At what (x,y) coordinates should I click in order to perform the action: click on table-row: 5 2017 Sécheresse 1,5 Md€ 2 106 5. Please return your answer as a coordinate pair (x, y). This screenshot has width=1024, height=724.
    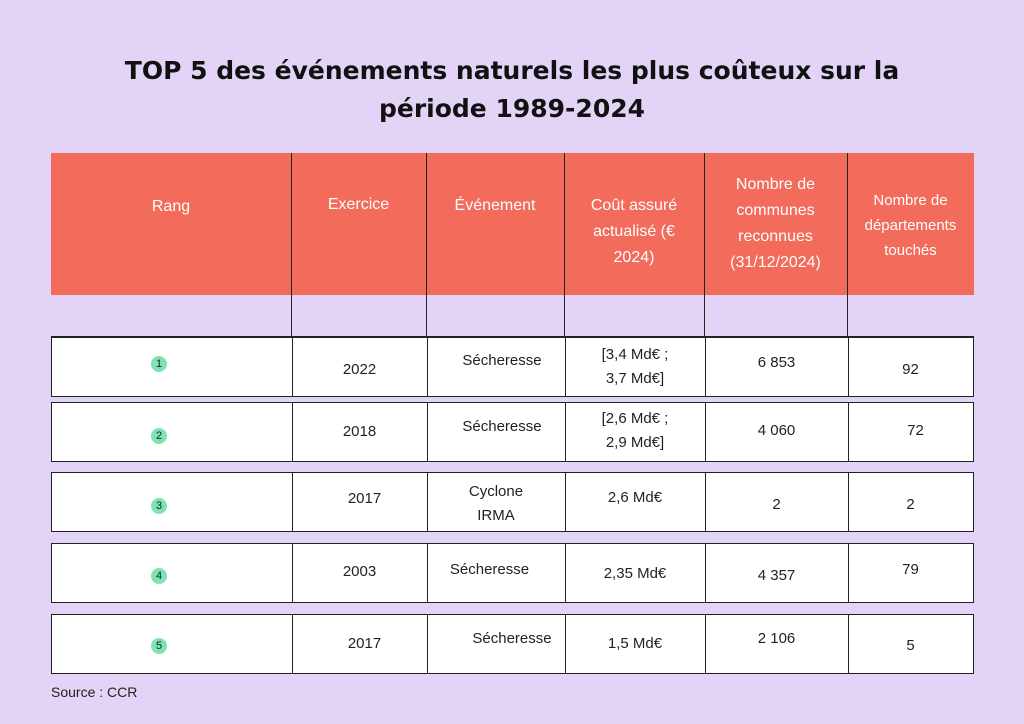
    Looking at the image, I should click on (512, 644).